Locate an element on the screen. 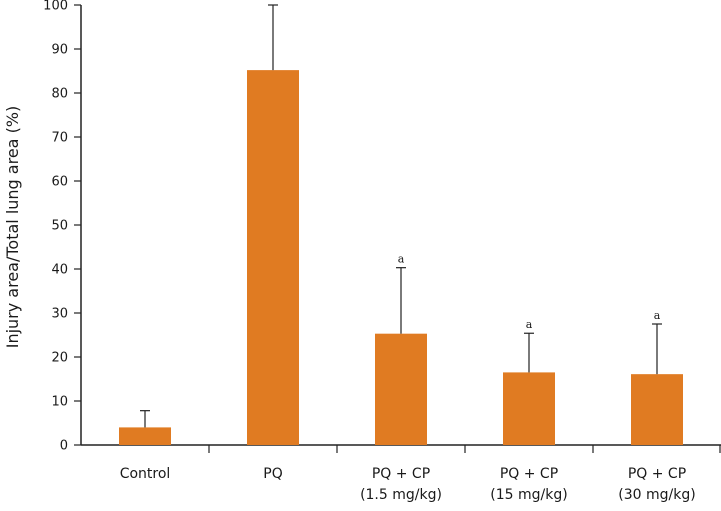 Image resolution: width=721 pixels, height=511 pixels. x-category-label: (1.5 mg/kg) is located at coordinates (401, 495).